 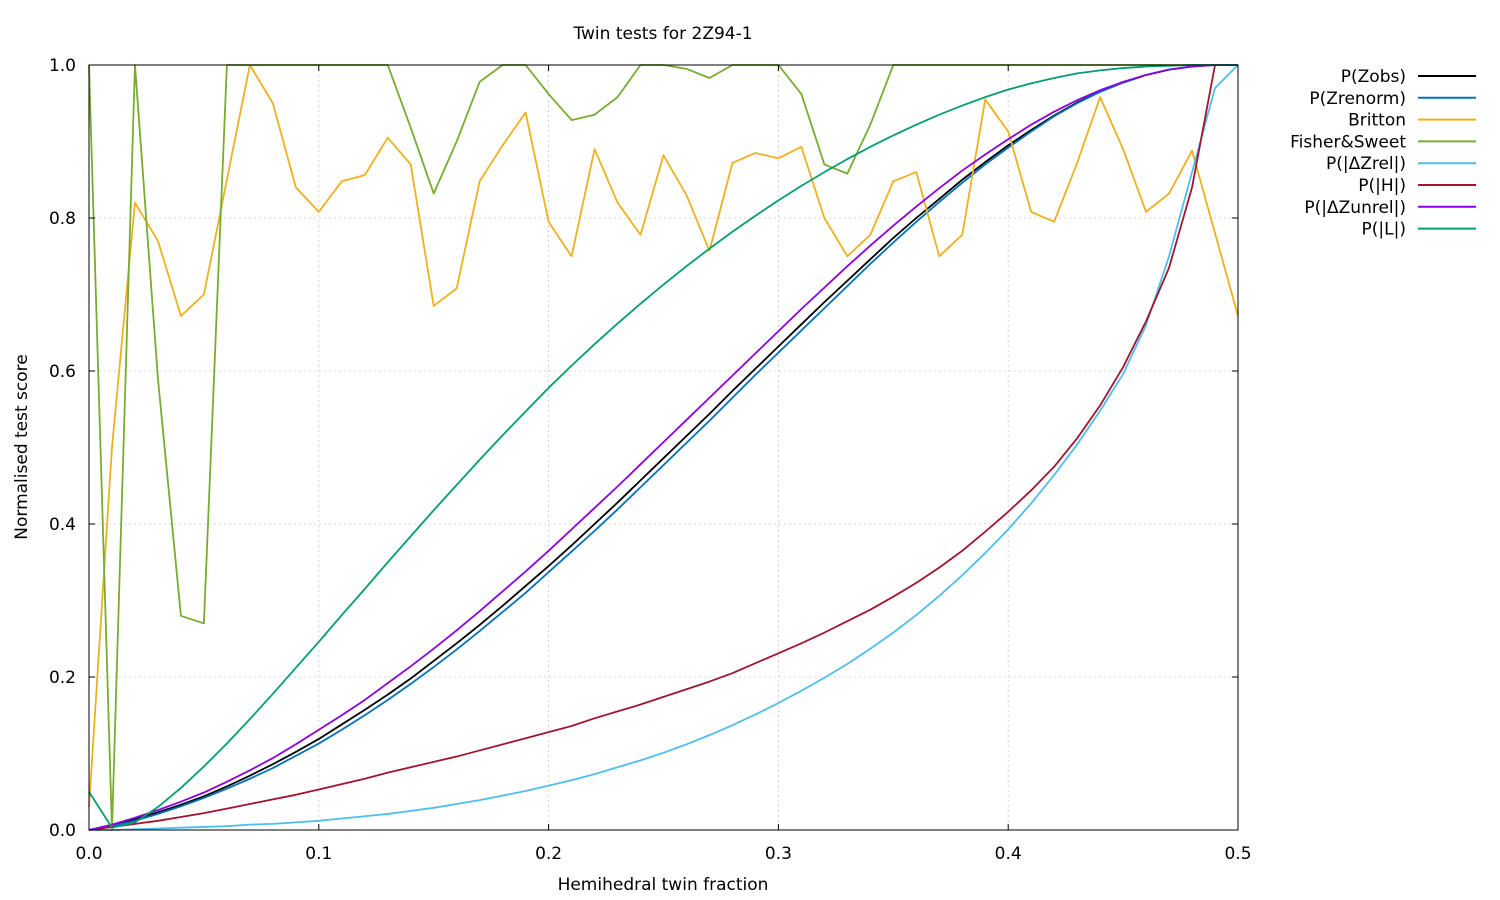 I want to click on legend-label: P(|L|), so click(x=1384, y=230).